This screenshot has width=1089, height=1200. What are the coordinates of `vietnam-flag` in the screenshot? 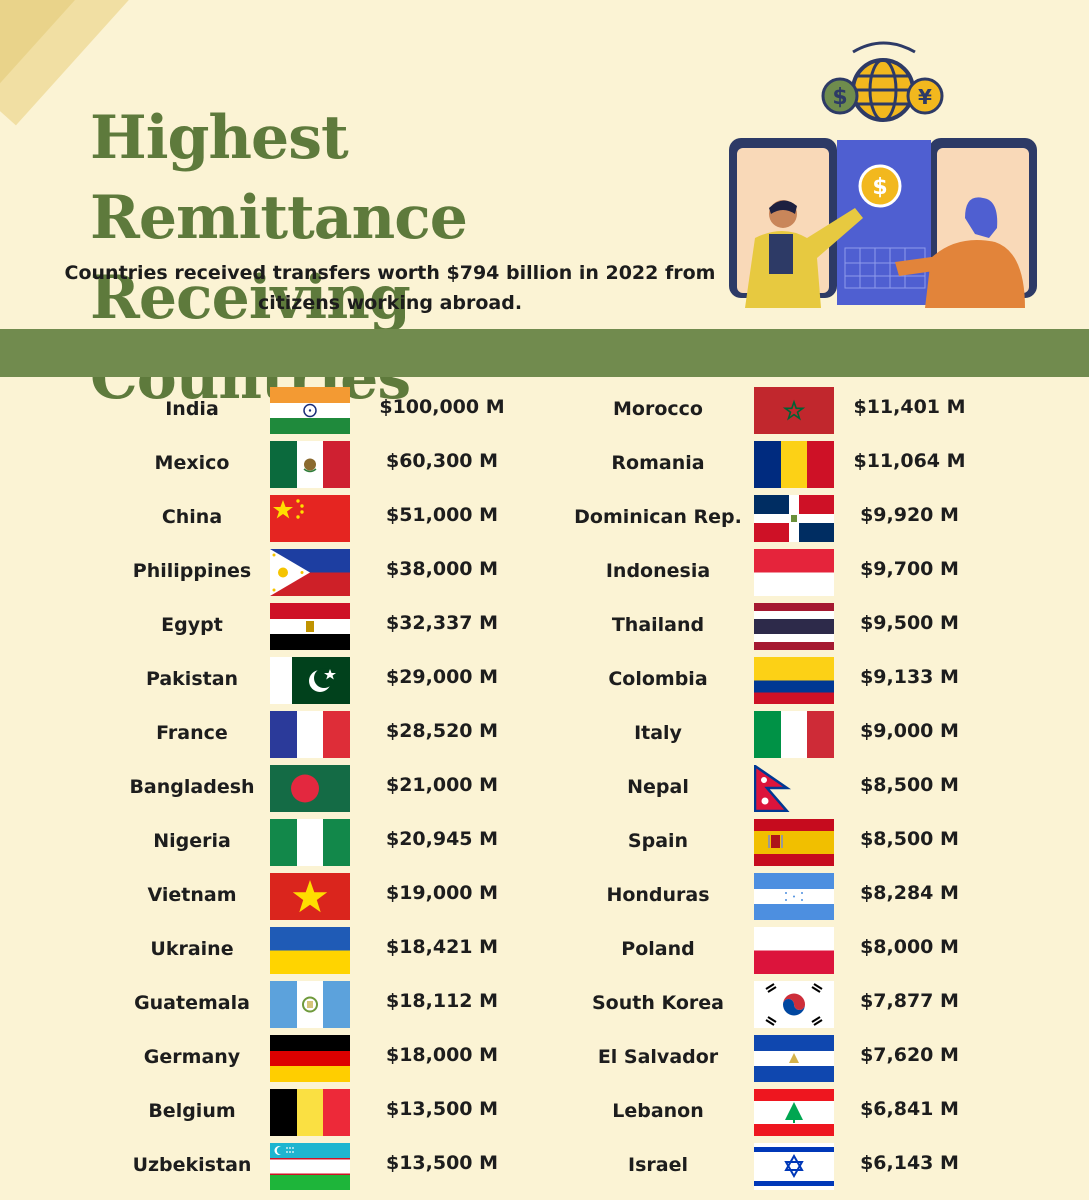 It's located at (310, 896).